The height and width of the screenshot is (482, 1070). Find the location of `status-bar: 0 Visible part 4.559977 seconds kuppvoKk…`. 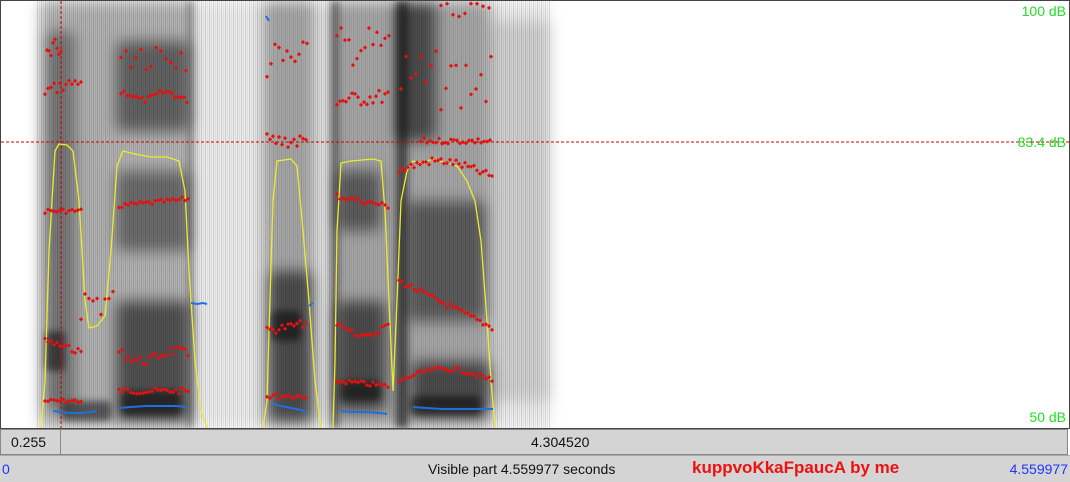

status-bar: 0 Visible part 4.559977 seconds kuppvoKk… is located at coordinates (535, 468).